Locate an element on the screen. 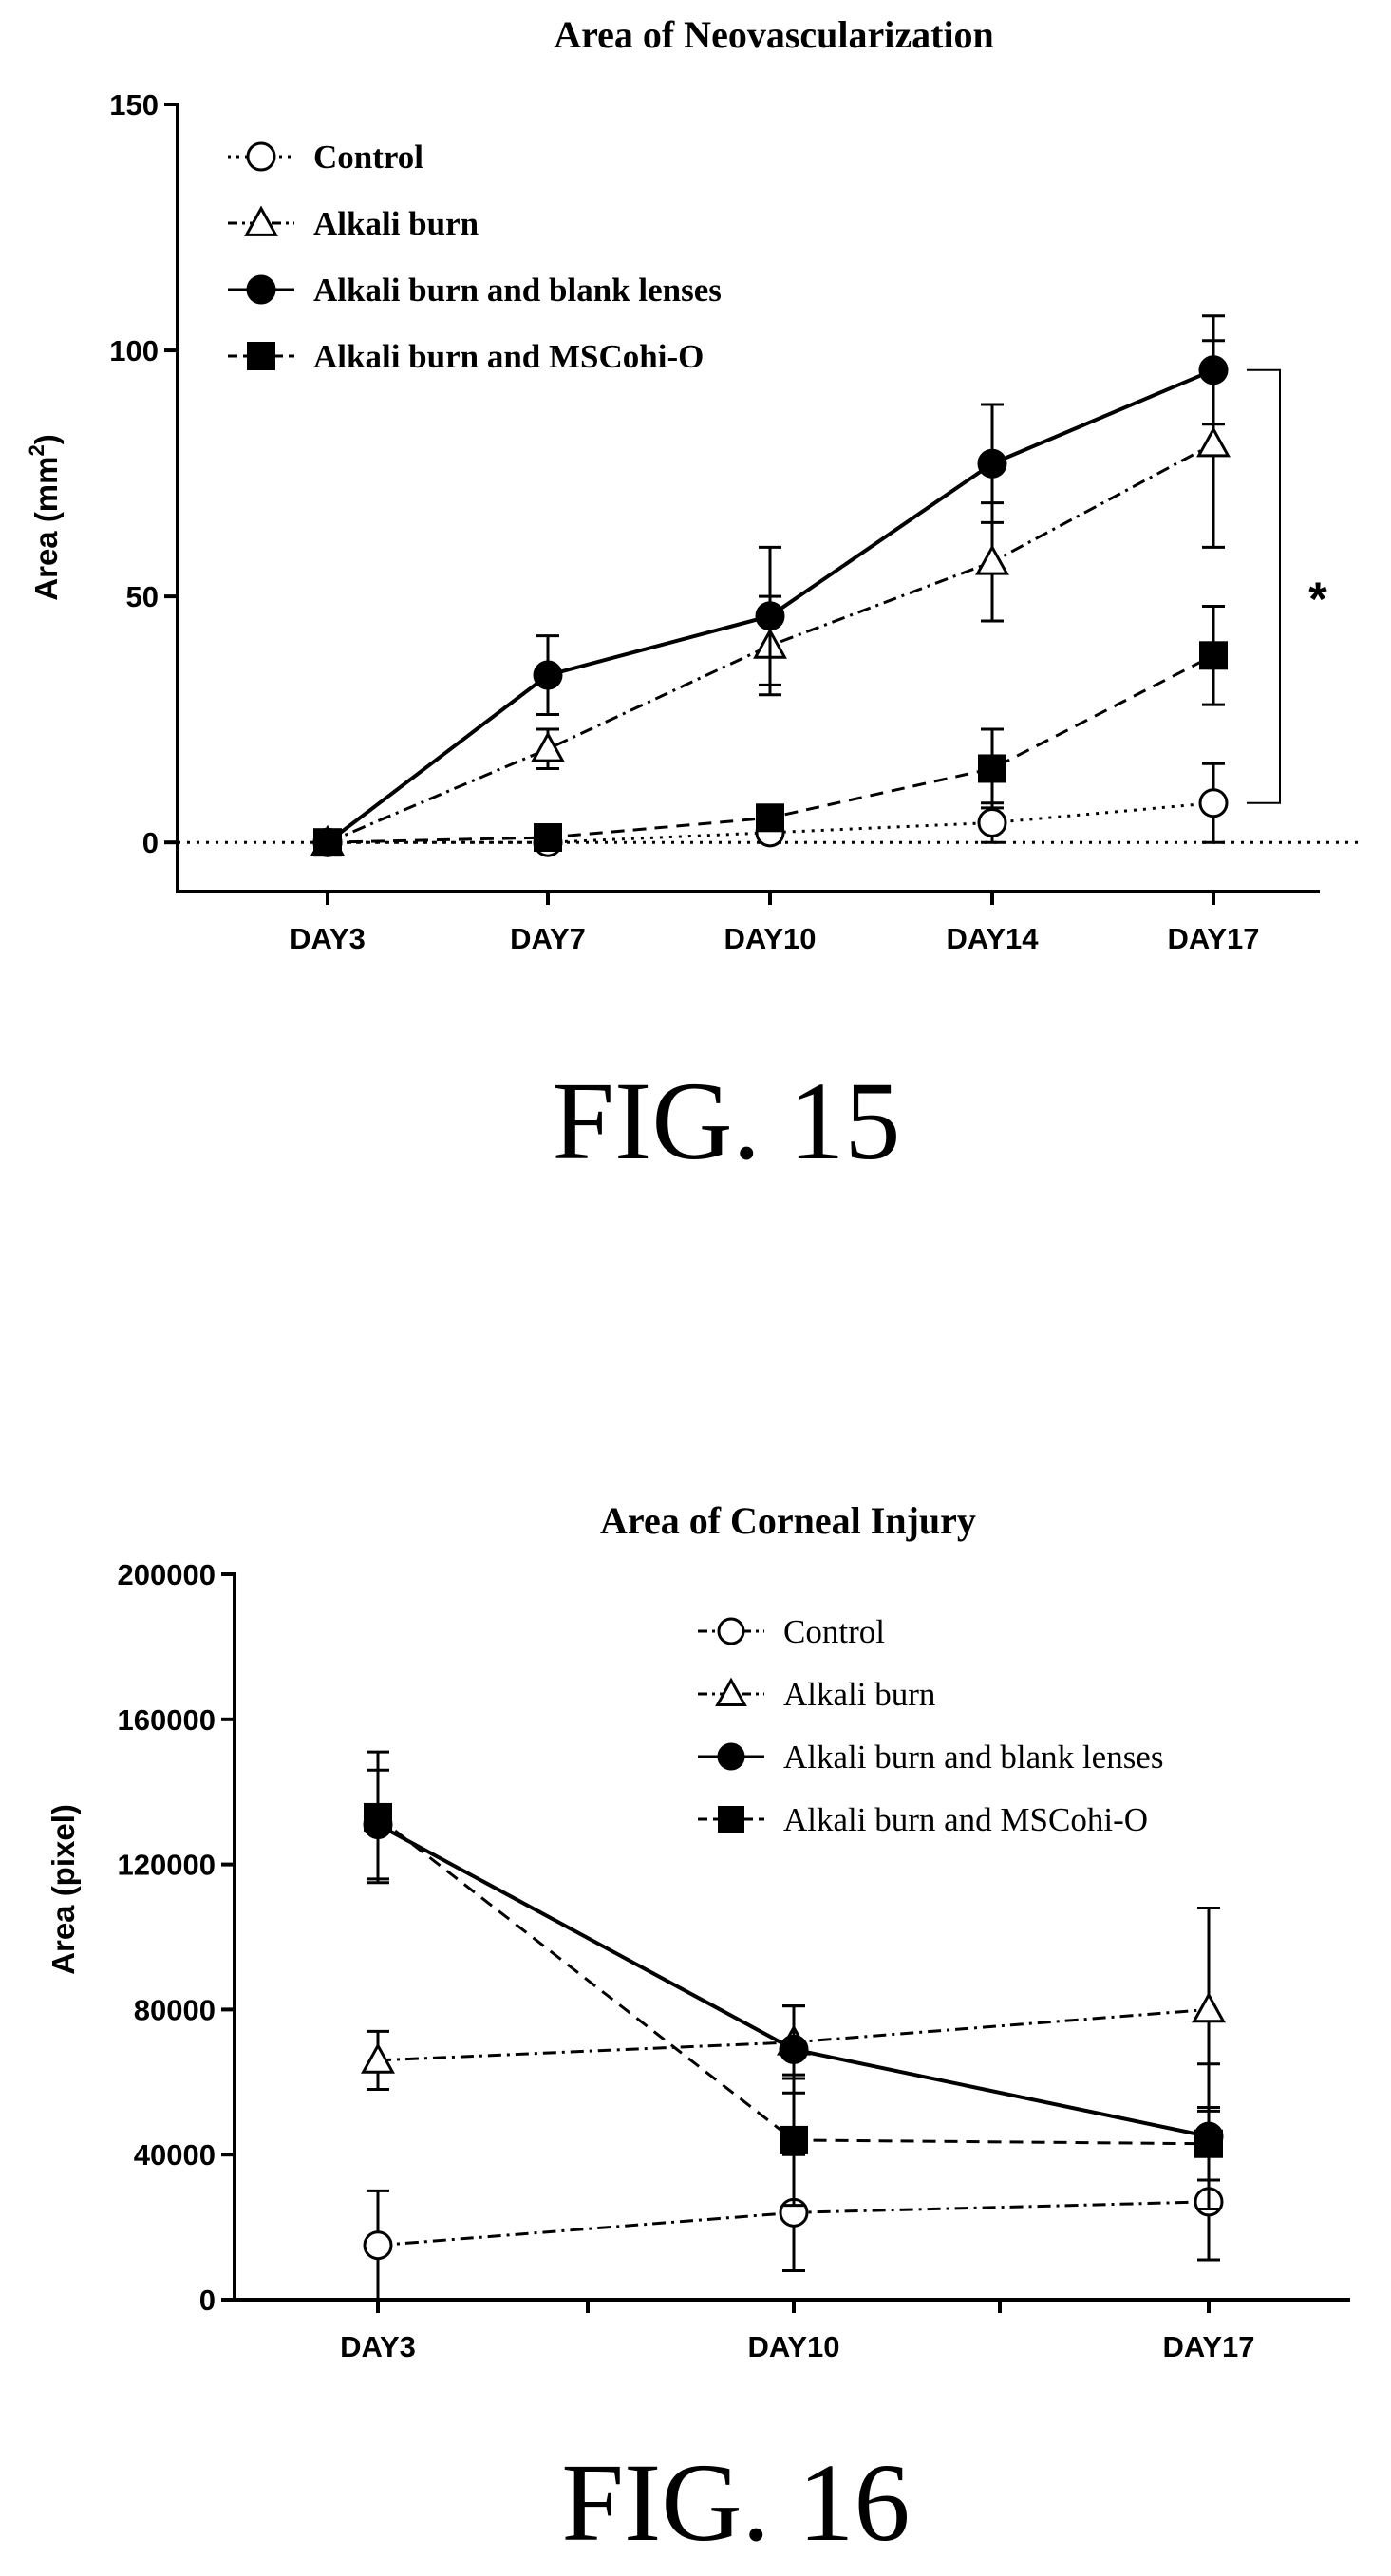 Image resolution: width=1391 pixels, height=2576 pixels. x-tick-label: DAY14 is located at coordinates (992, 938).